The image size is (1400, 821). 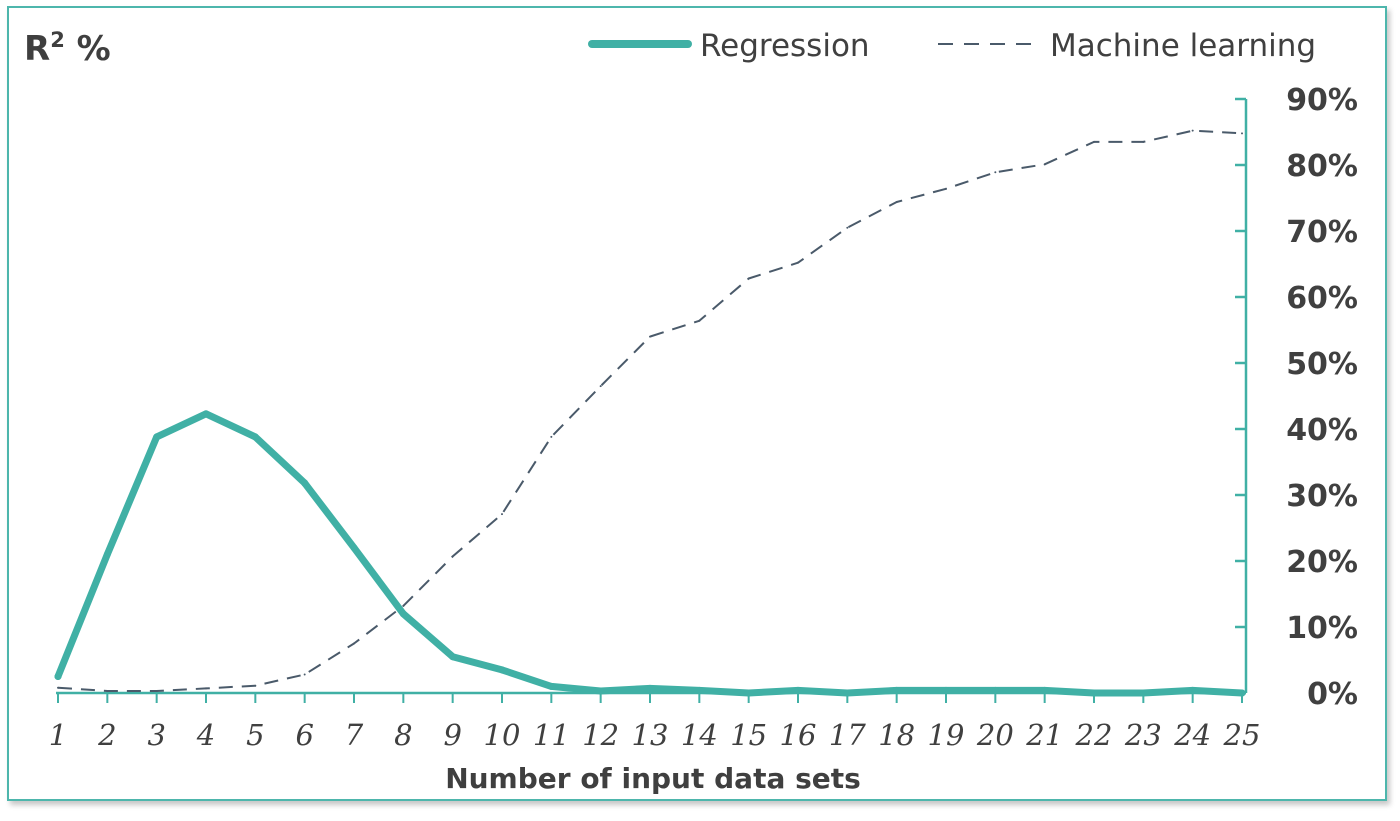 I want to click on x-tick-label: 16, so click(x=798, y=735).